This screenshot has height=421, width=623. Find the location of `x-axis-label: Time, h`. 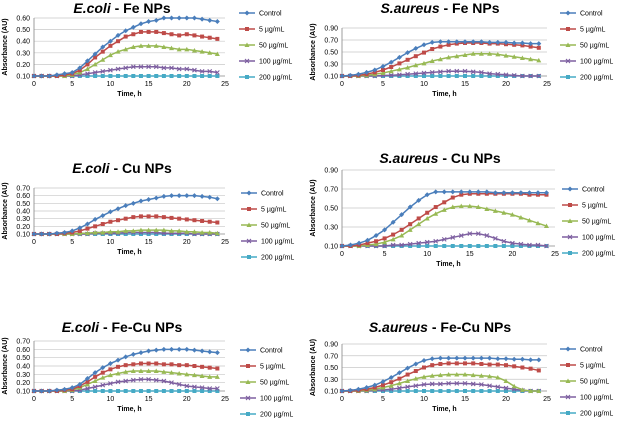

x-axis-label: Time, h is located at coordinates (448, 264).